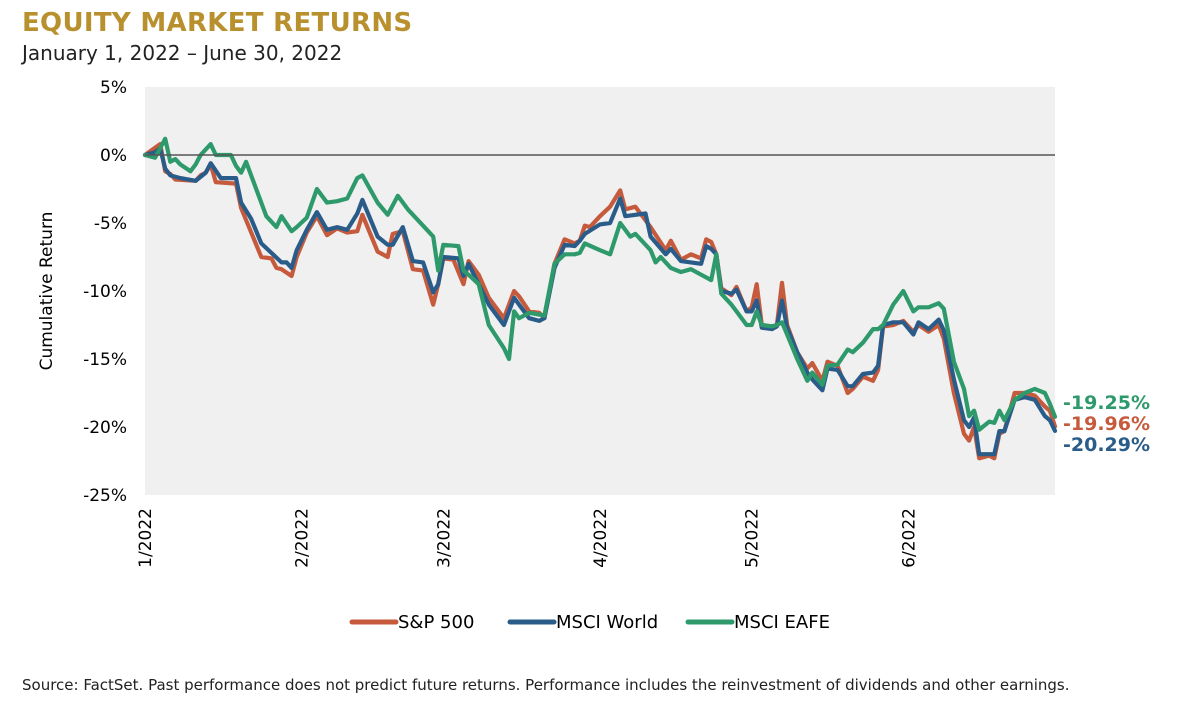 This screenshot has height=725, width=1200. I want to click on y-tick-label: -15%, so click(105, 360).